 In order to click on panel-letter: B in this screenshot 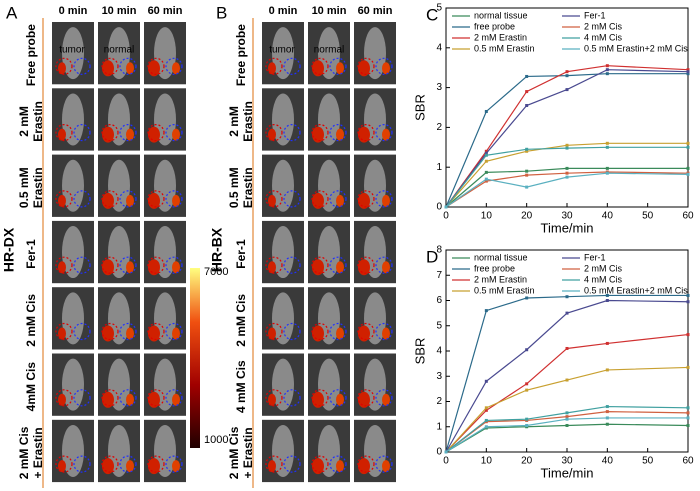, I will do `click(221, 12)`.